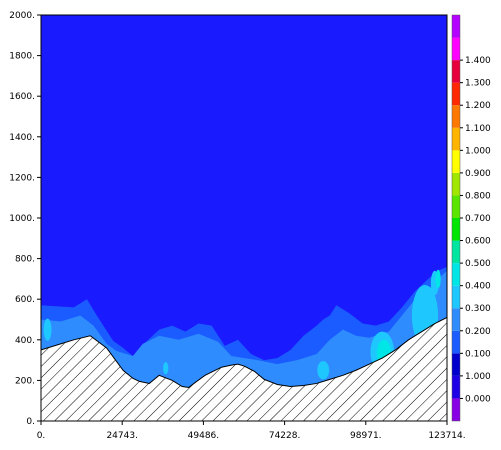 The image size is (501, 450). What do you see at coordinates (478, 264) in the screenshot?
I see `colorbar-label: 0.500` at bounding box center [478, 264].